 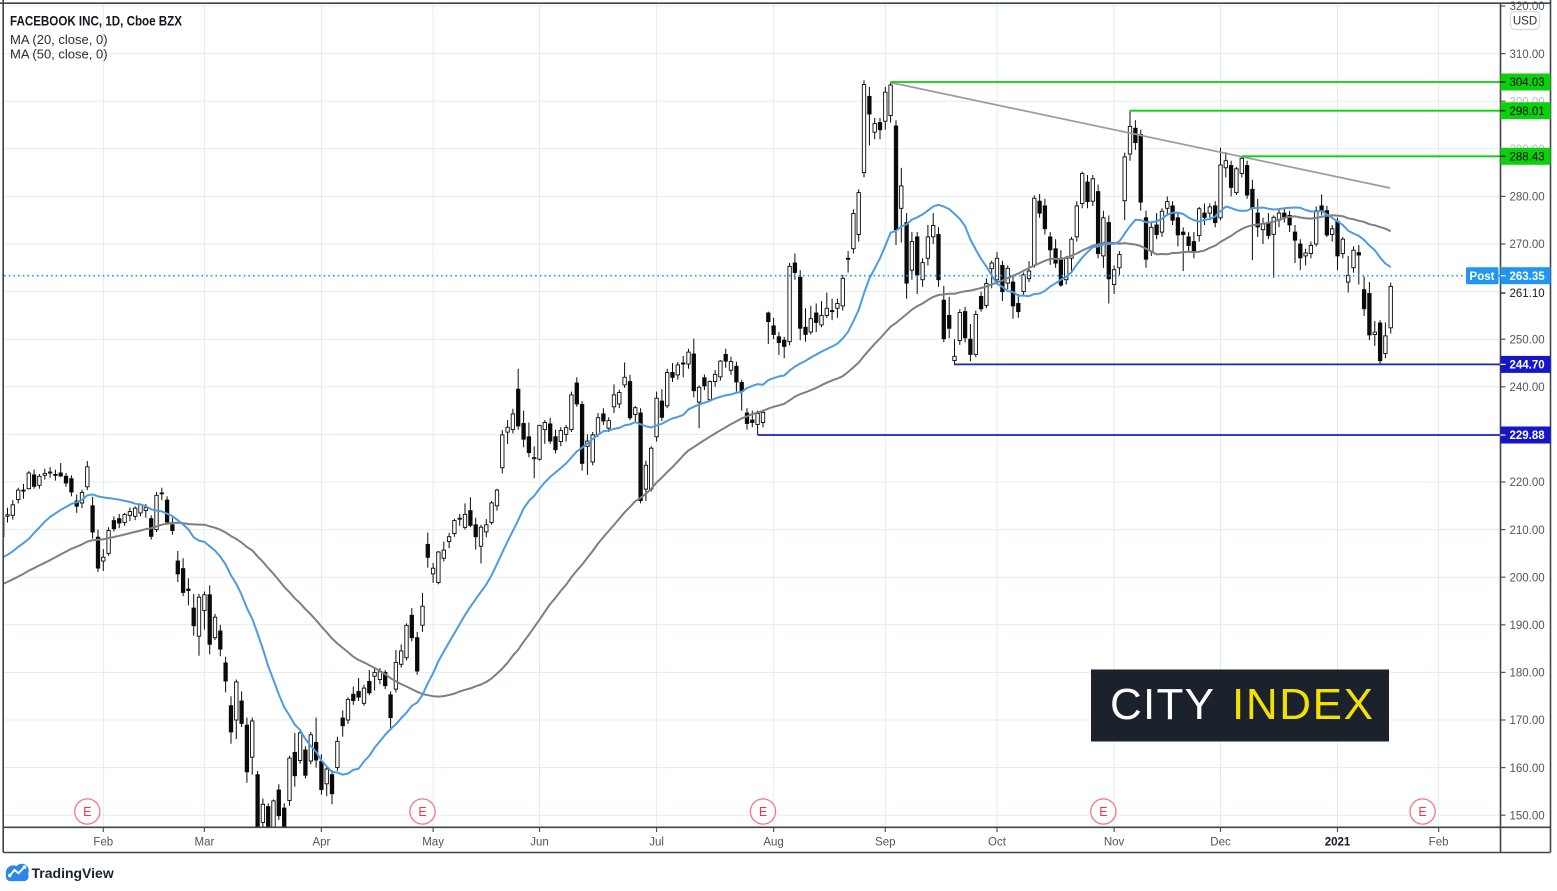 I want to click on svg-text: 304.03, so click(x=1527, y=83).